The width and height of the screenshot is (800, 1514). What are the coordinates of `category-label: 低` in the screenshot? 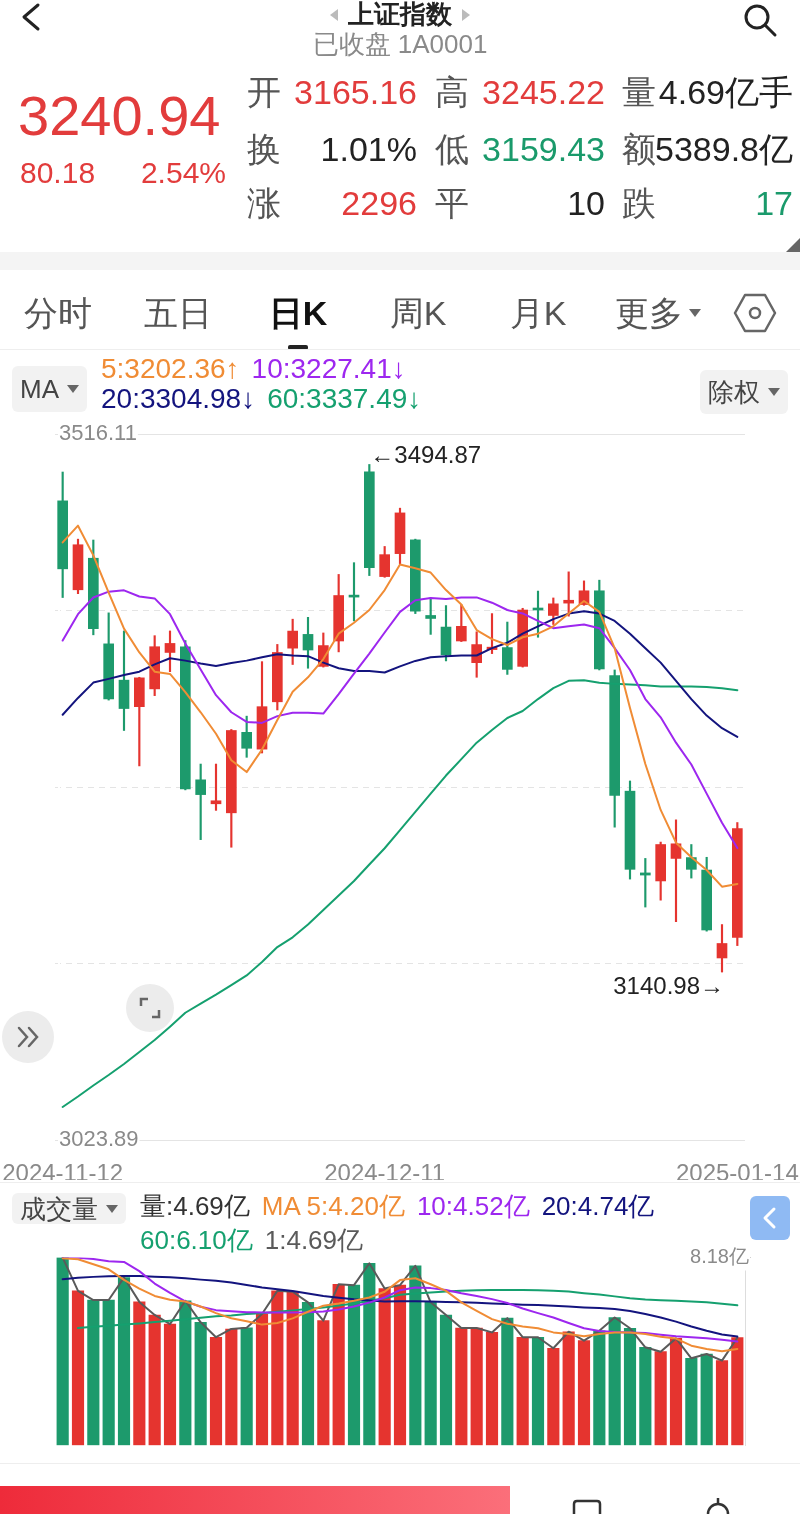 It's located at (452, 150).